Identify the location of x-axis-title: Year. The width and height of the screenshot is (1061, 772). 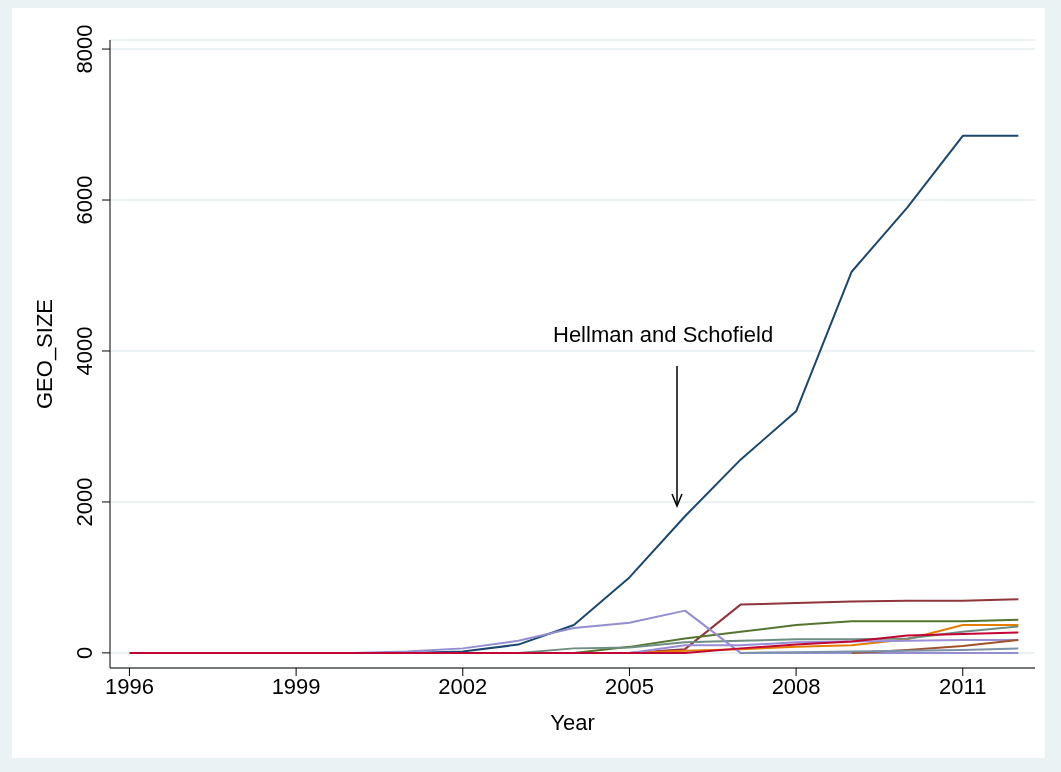
(572, 722).